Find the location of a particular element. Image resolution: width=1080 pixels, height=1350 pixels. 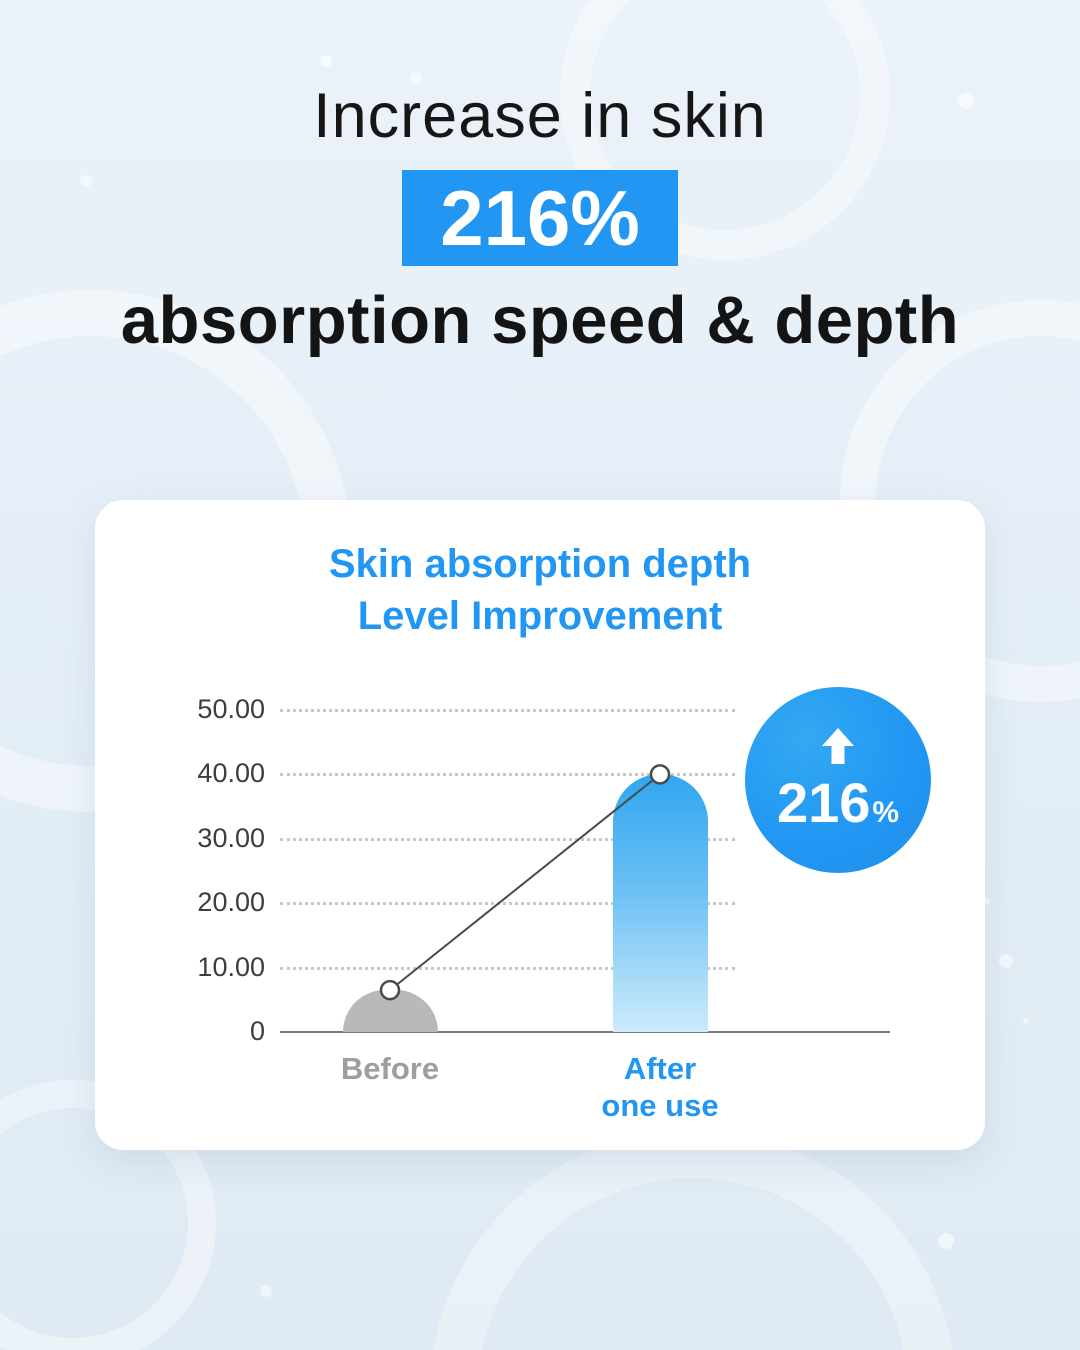

y-tick-label: 0 is located at coordinates (257, 1031).